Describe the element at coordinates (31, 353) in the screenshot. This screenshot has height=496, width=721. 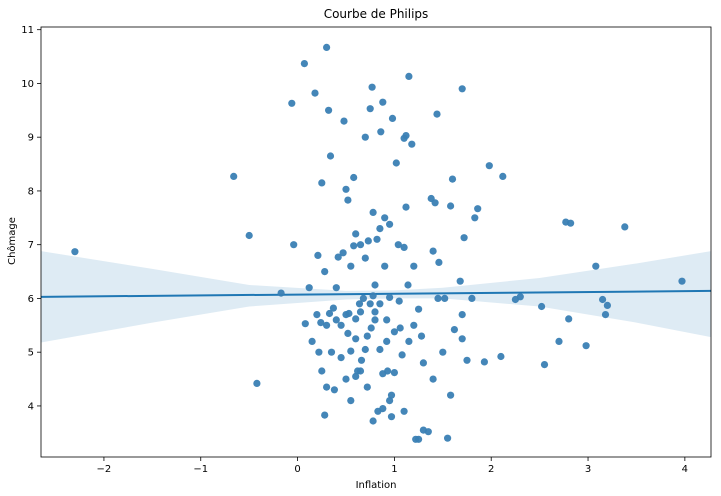
I see `y-tick-label: 5` at that location.